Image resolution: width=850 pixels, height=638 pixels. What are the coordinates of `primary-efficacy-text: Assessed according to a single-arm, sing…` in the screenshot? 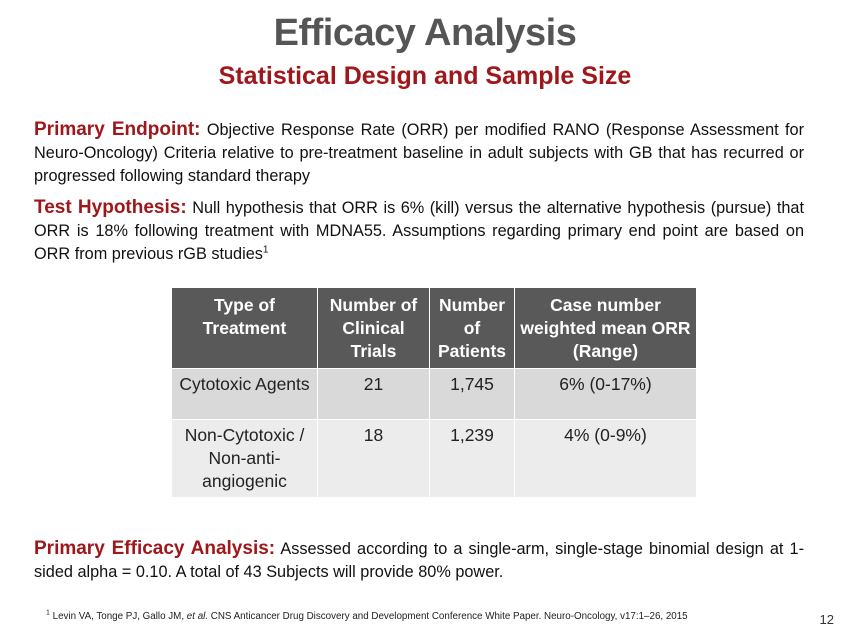 It's located at (419, 560).